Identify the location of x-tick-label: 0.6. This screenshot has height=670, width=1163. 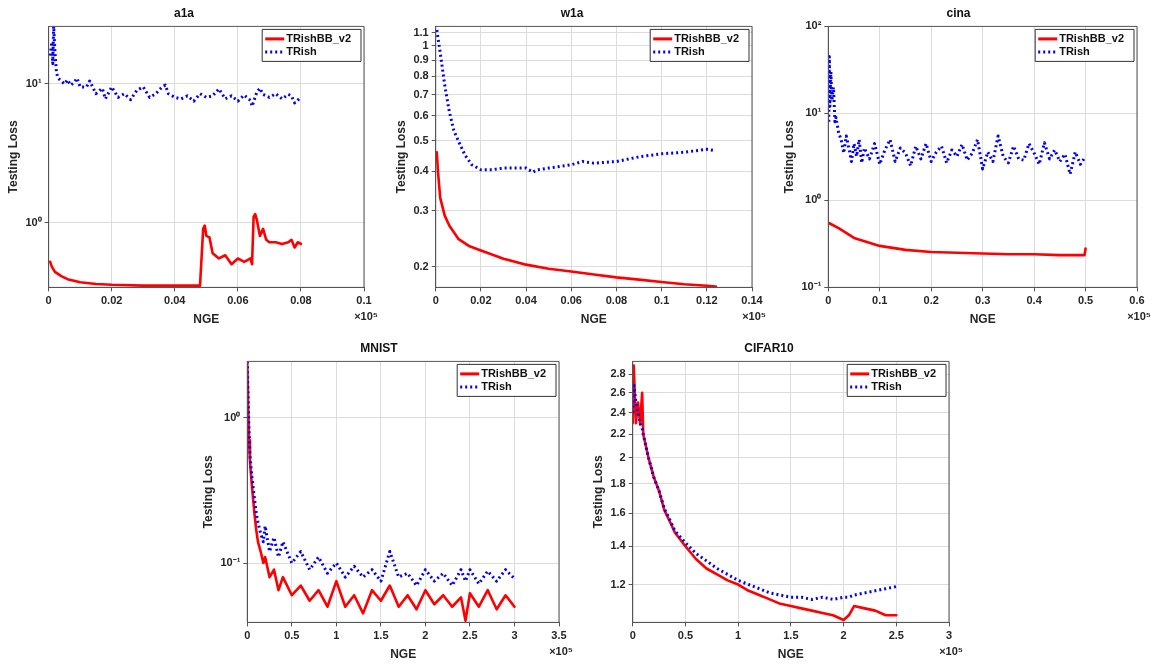
(1137, 300).